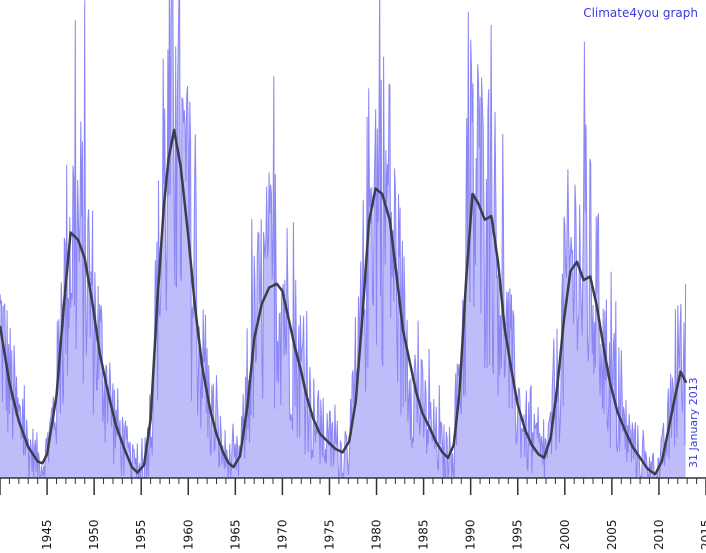 The image size is (706, 553). Describe the element at coordinates (659, 534) in the screenshot. I see `tick-label-2010: 2010` at that location.